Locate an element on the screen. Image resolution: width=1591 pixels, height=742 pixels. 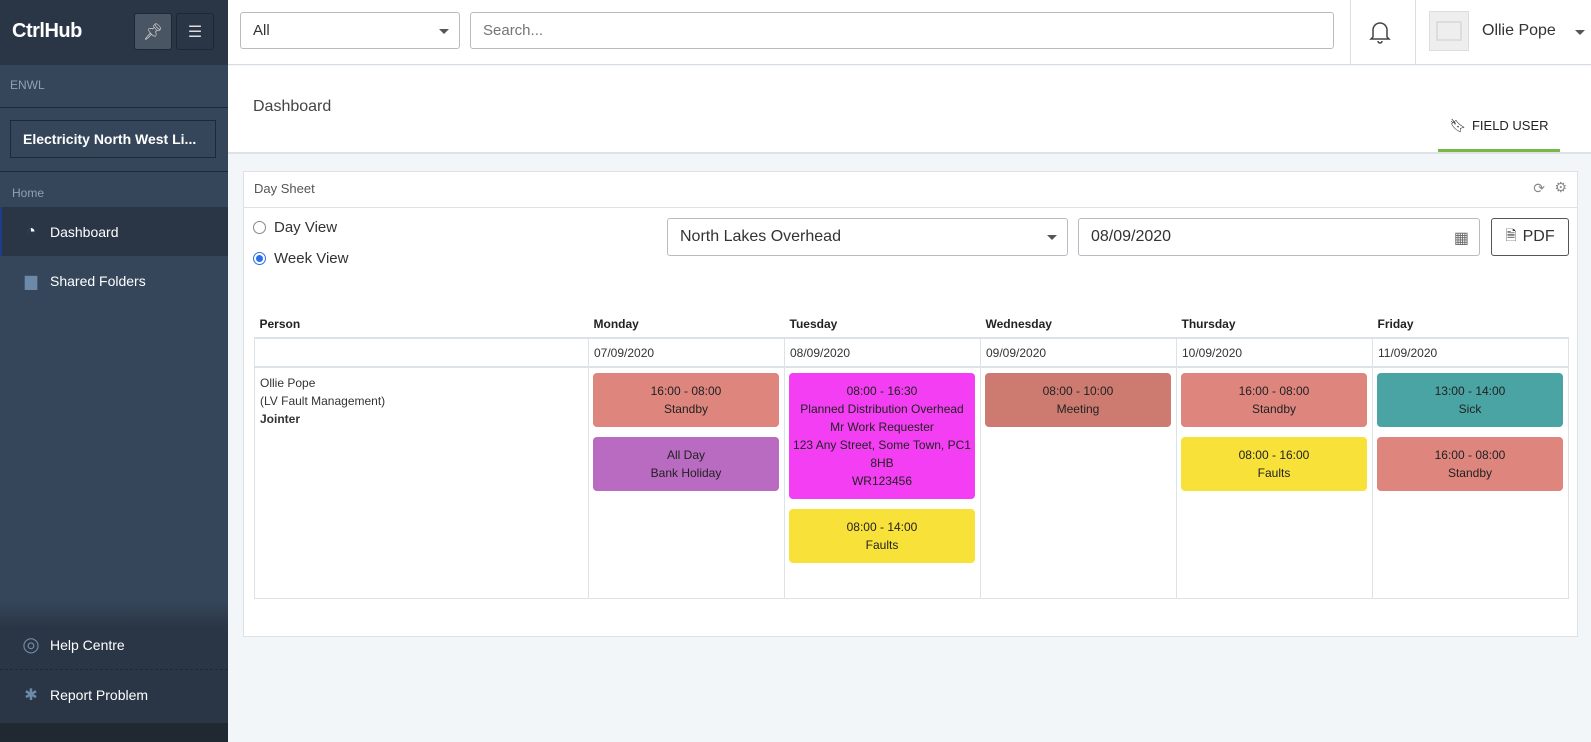
sidebar-footer: ◎ Help Centre ✱ Report Problem is located at coordinates (114, 671).